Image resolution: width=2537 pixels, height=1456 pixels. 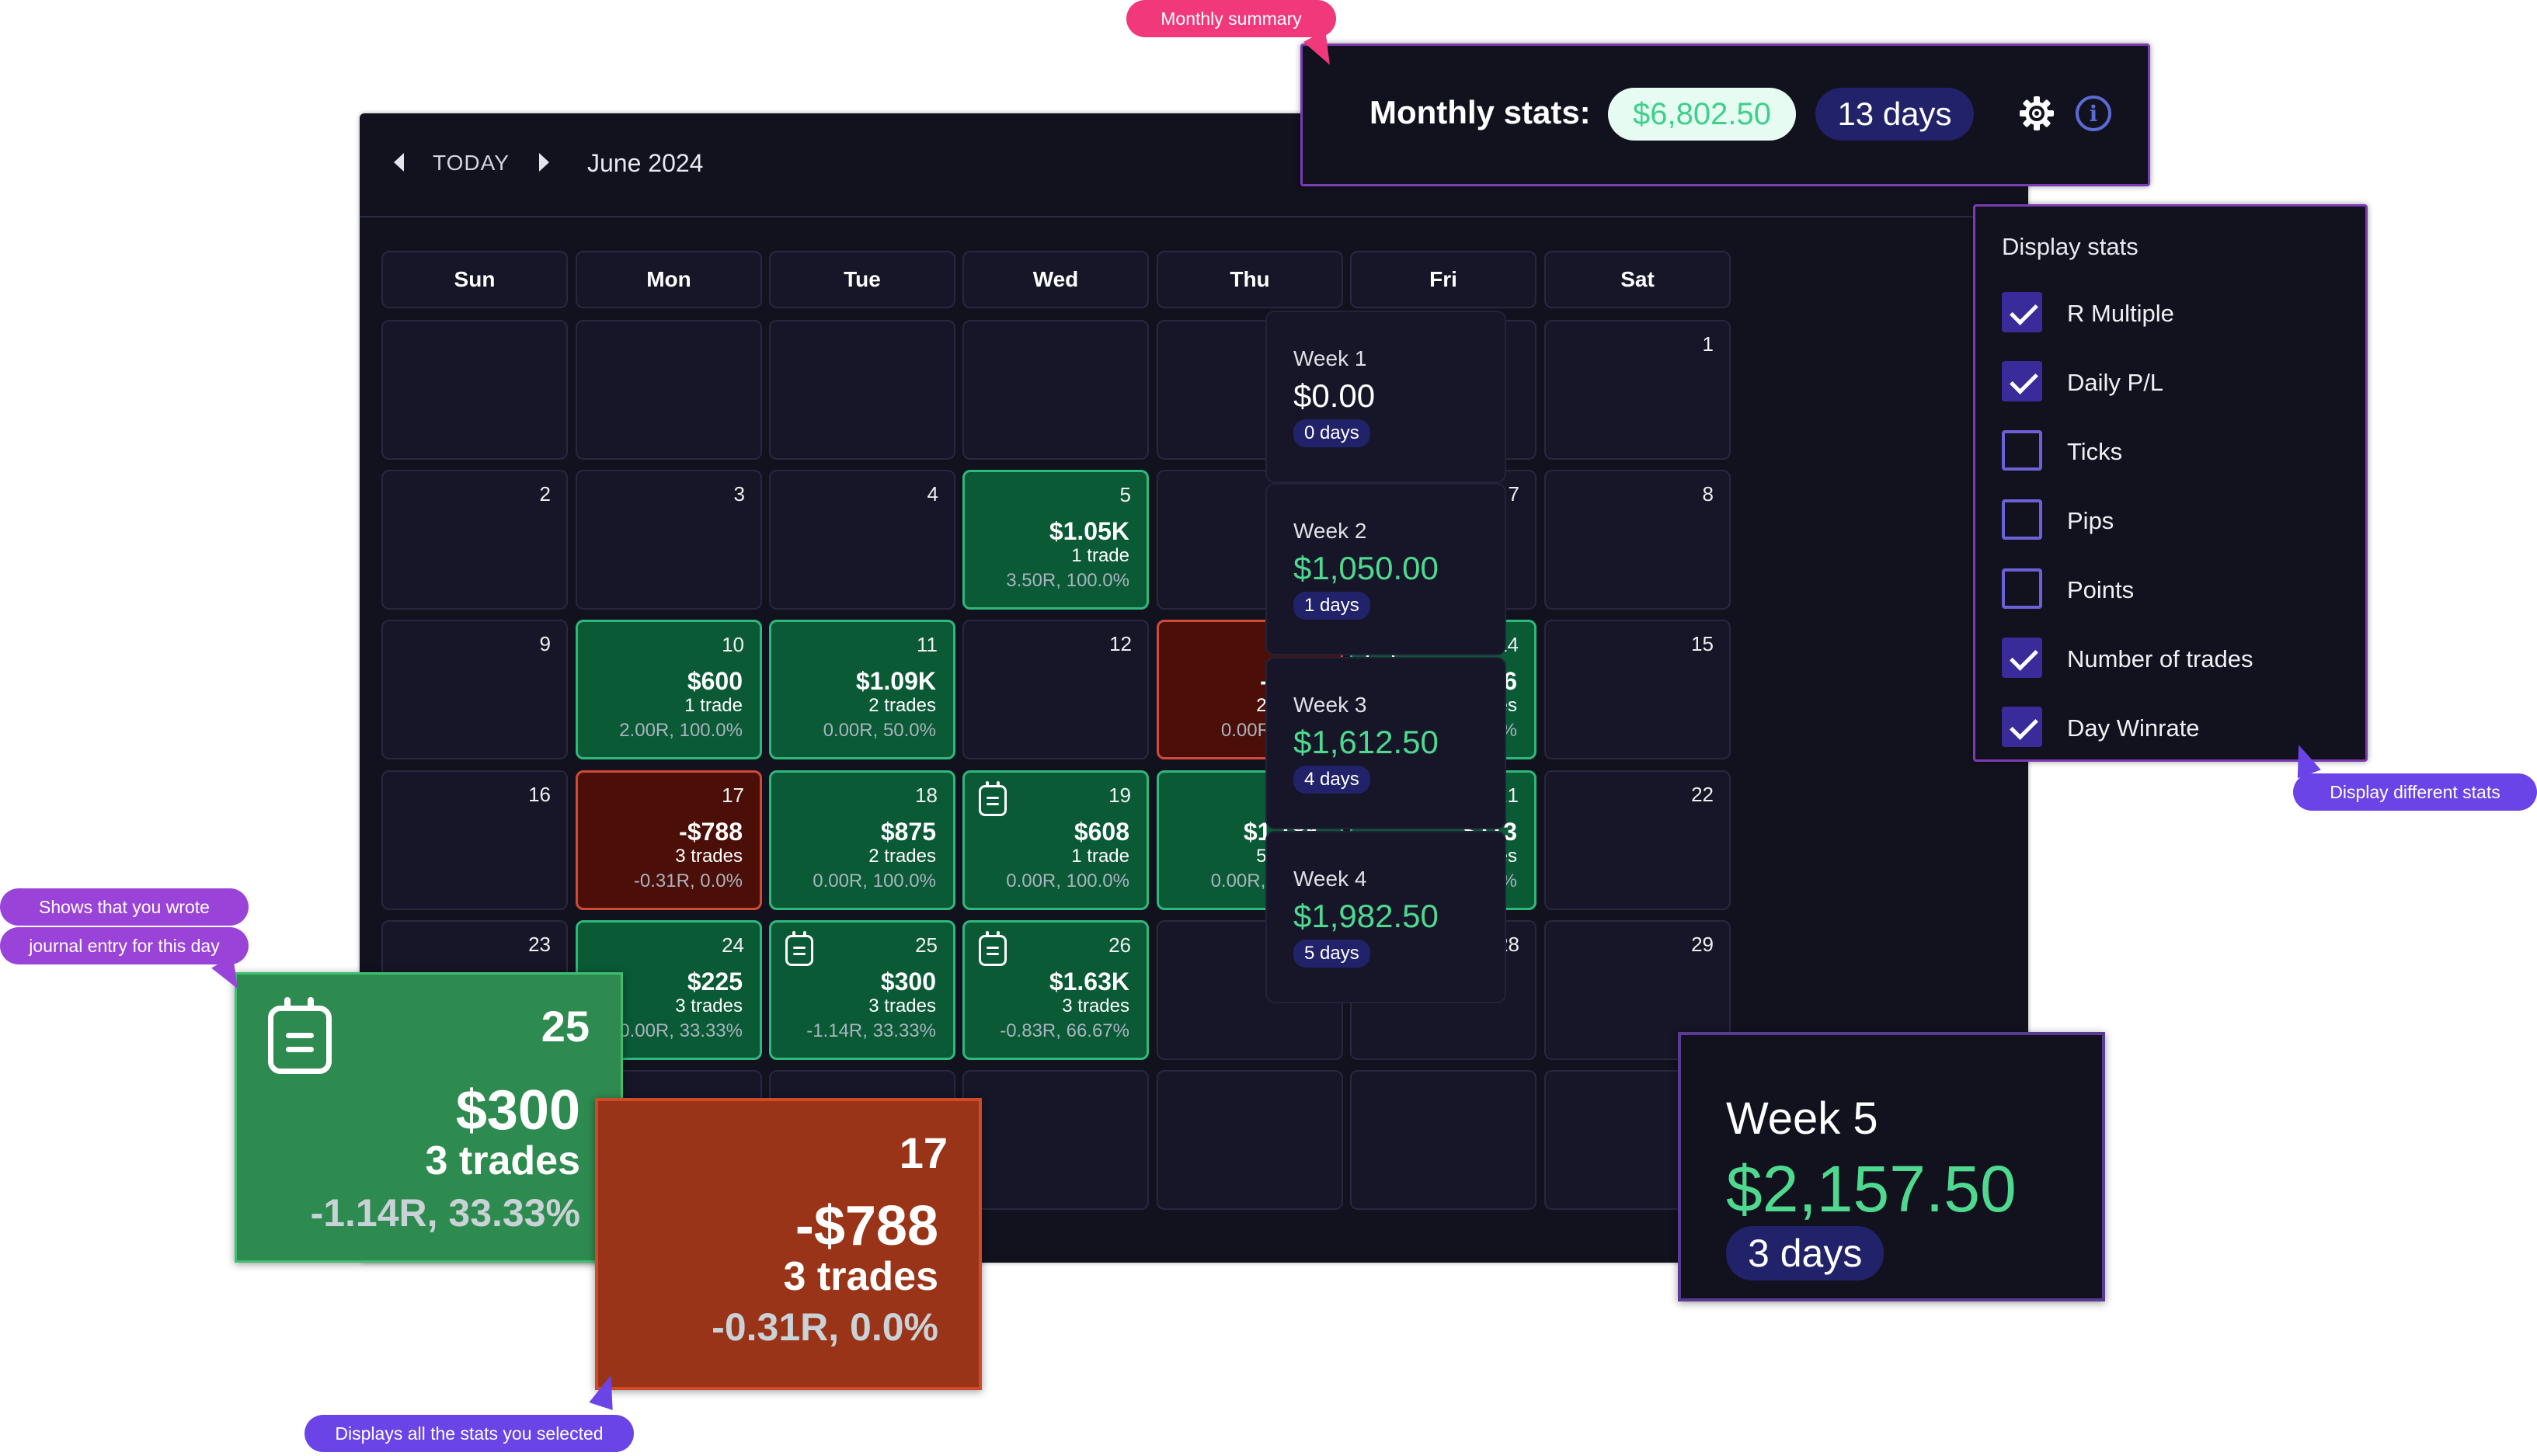 I want to click on zoom-stats: -0.31R, 0.0%, so click(x=825, y=1327).